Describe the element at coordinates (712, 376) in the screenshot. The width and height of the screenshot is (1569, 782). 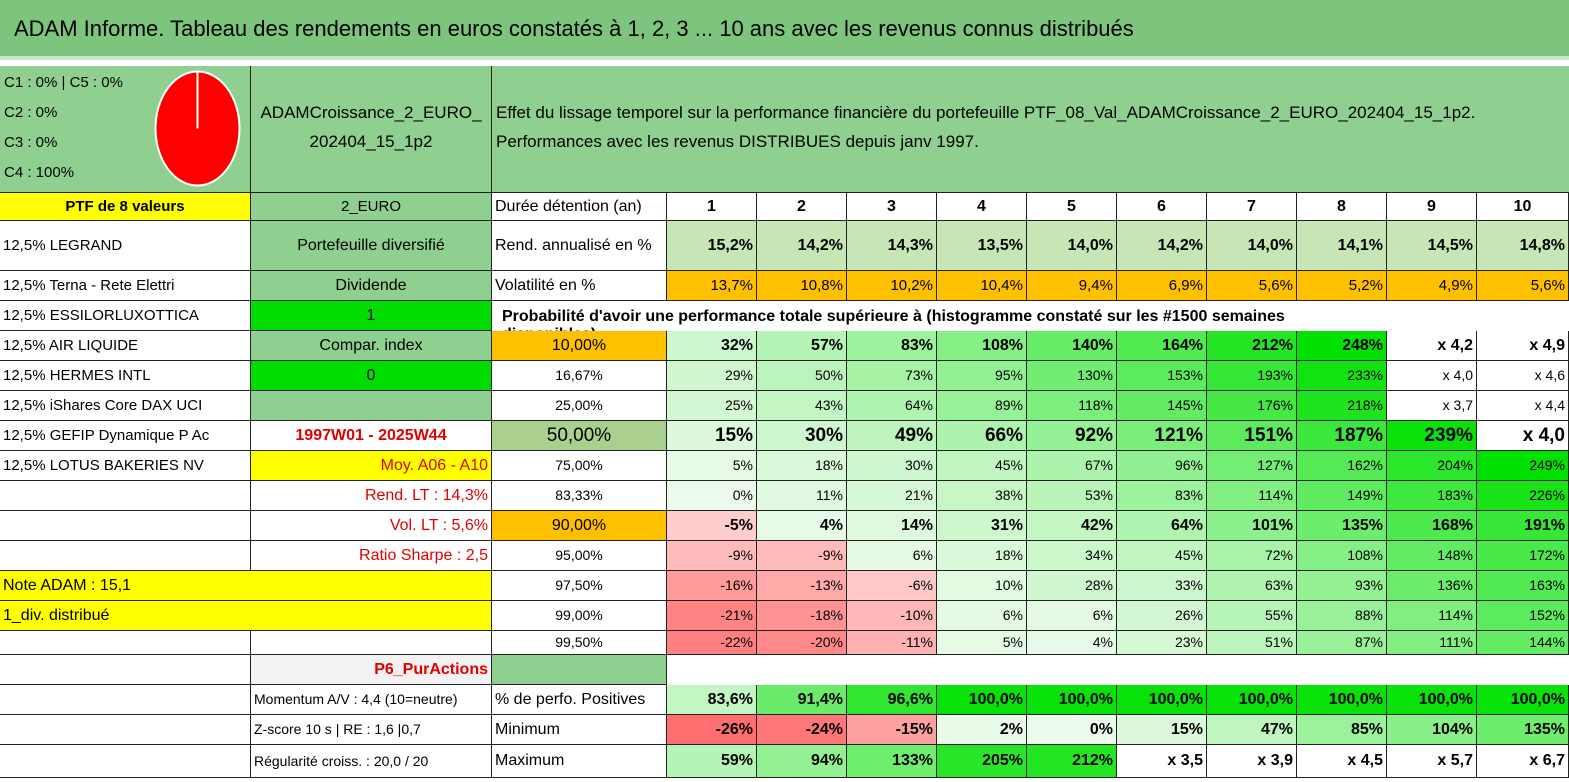
I see `probability-value: 29%` at that location.